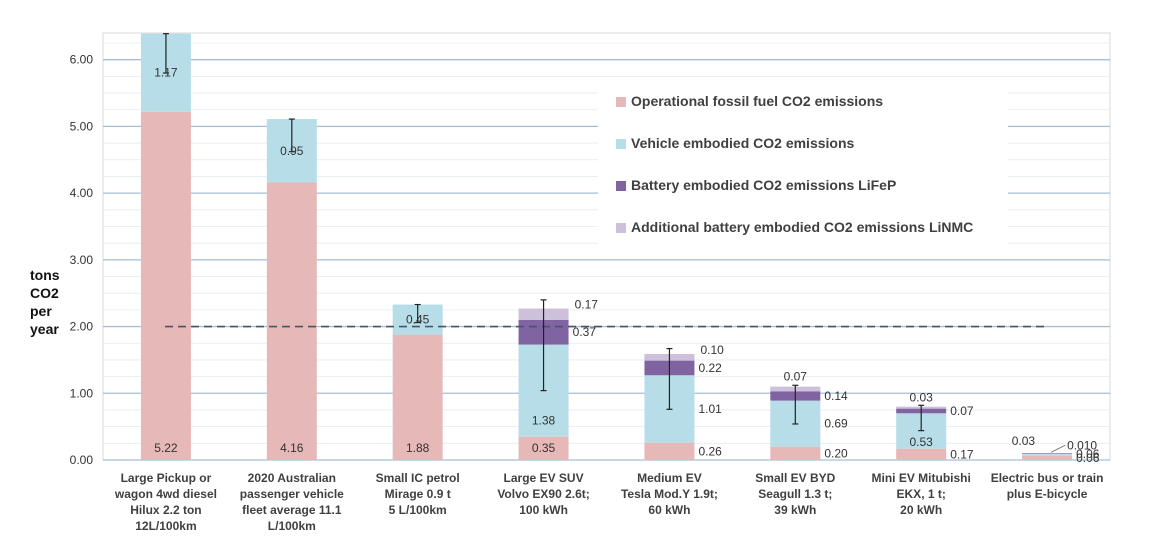 The height and width of the screenshot is (552, 1160). Describe the element at coordinates (165, 494) in the screenshot. I see `category-label: wagon 4wd diesel` at that location.